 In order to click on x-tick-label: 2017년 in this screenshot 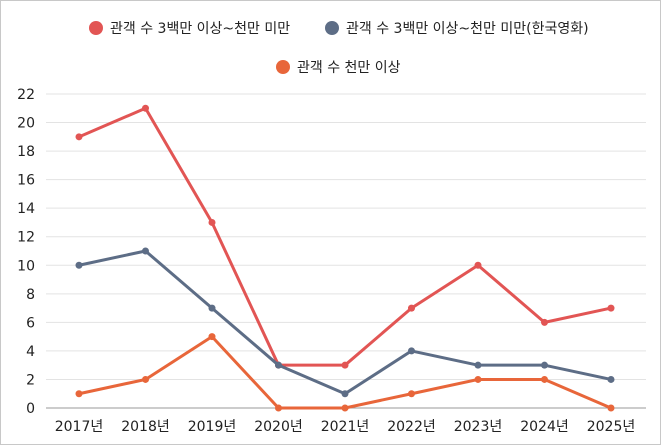, I will do `click(79, 427)`.